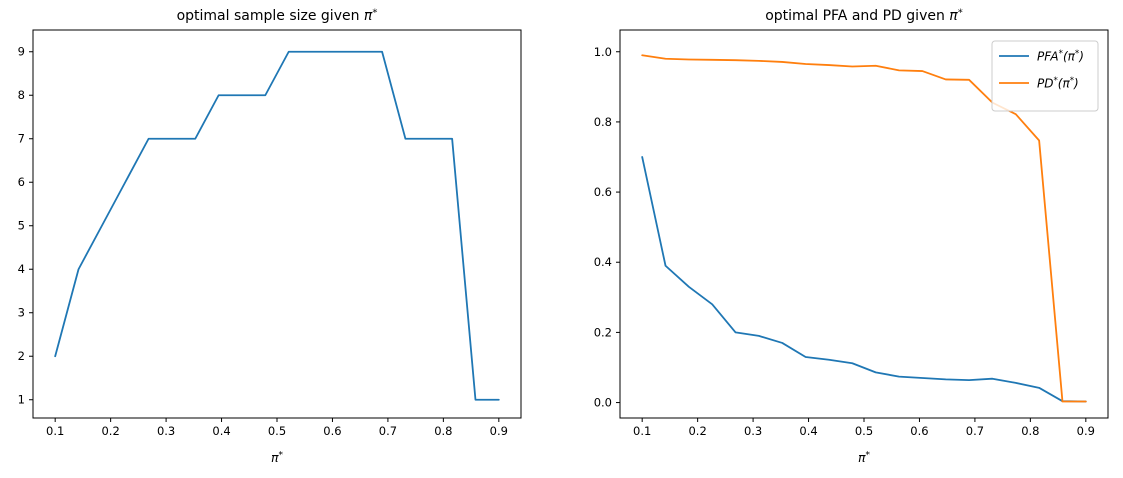 Image resolution: width=1123 pixels, height=478 pixels. Describe the element at coordinates (277, 16) in the screenshot. I see `sample-size-title: optimal sample size given π*` at that location.